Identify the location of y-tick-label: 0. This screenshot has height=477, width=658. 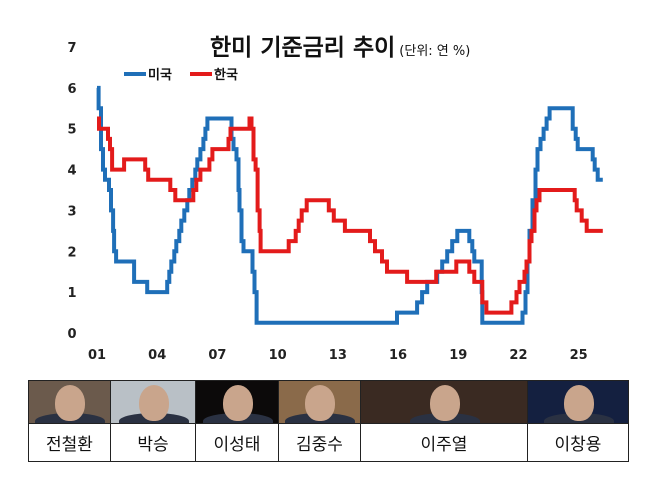
(71, 334).